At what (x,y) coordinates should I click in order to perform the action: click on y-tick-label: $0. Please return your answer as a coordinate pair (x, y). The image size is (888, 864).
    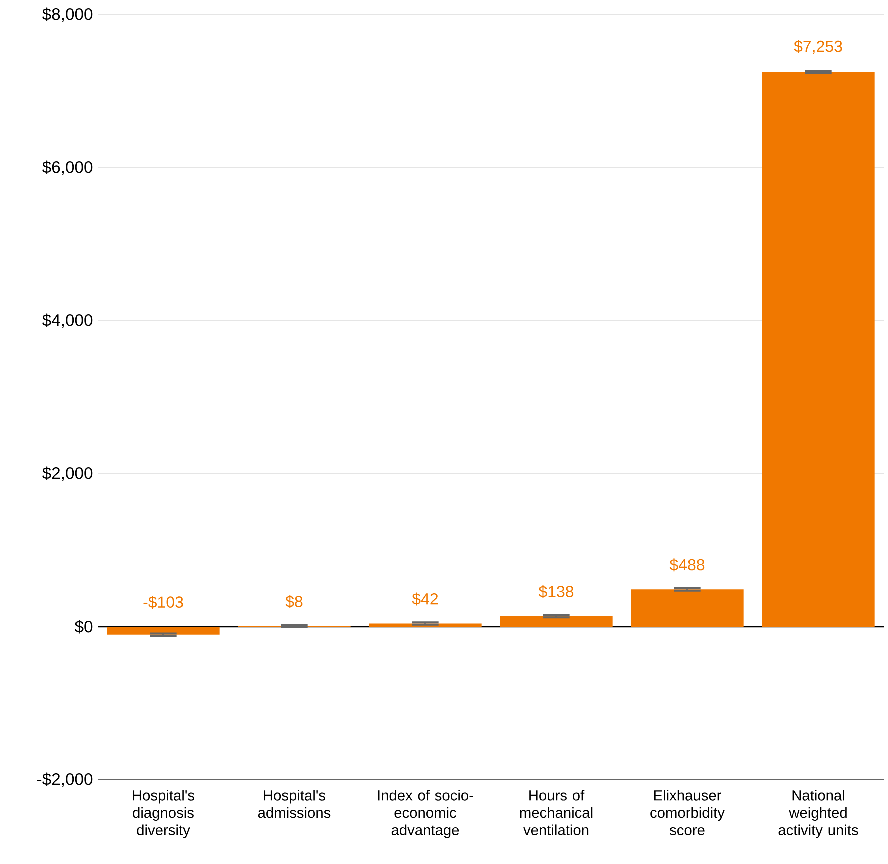
    Looking at the image, I should click on (83, 627).